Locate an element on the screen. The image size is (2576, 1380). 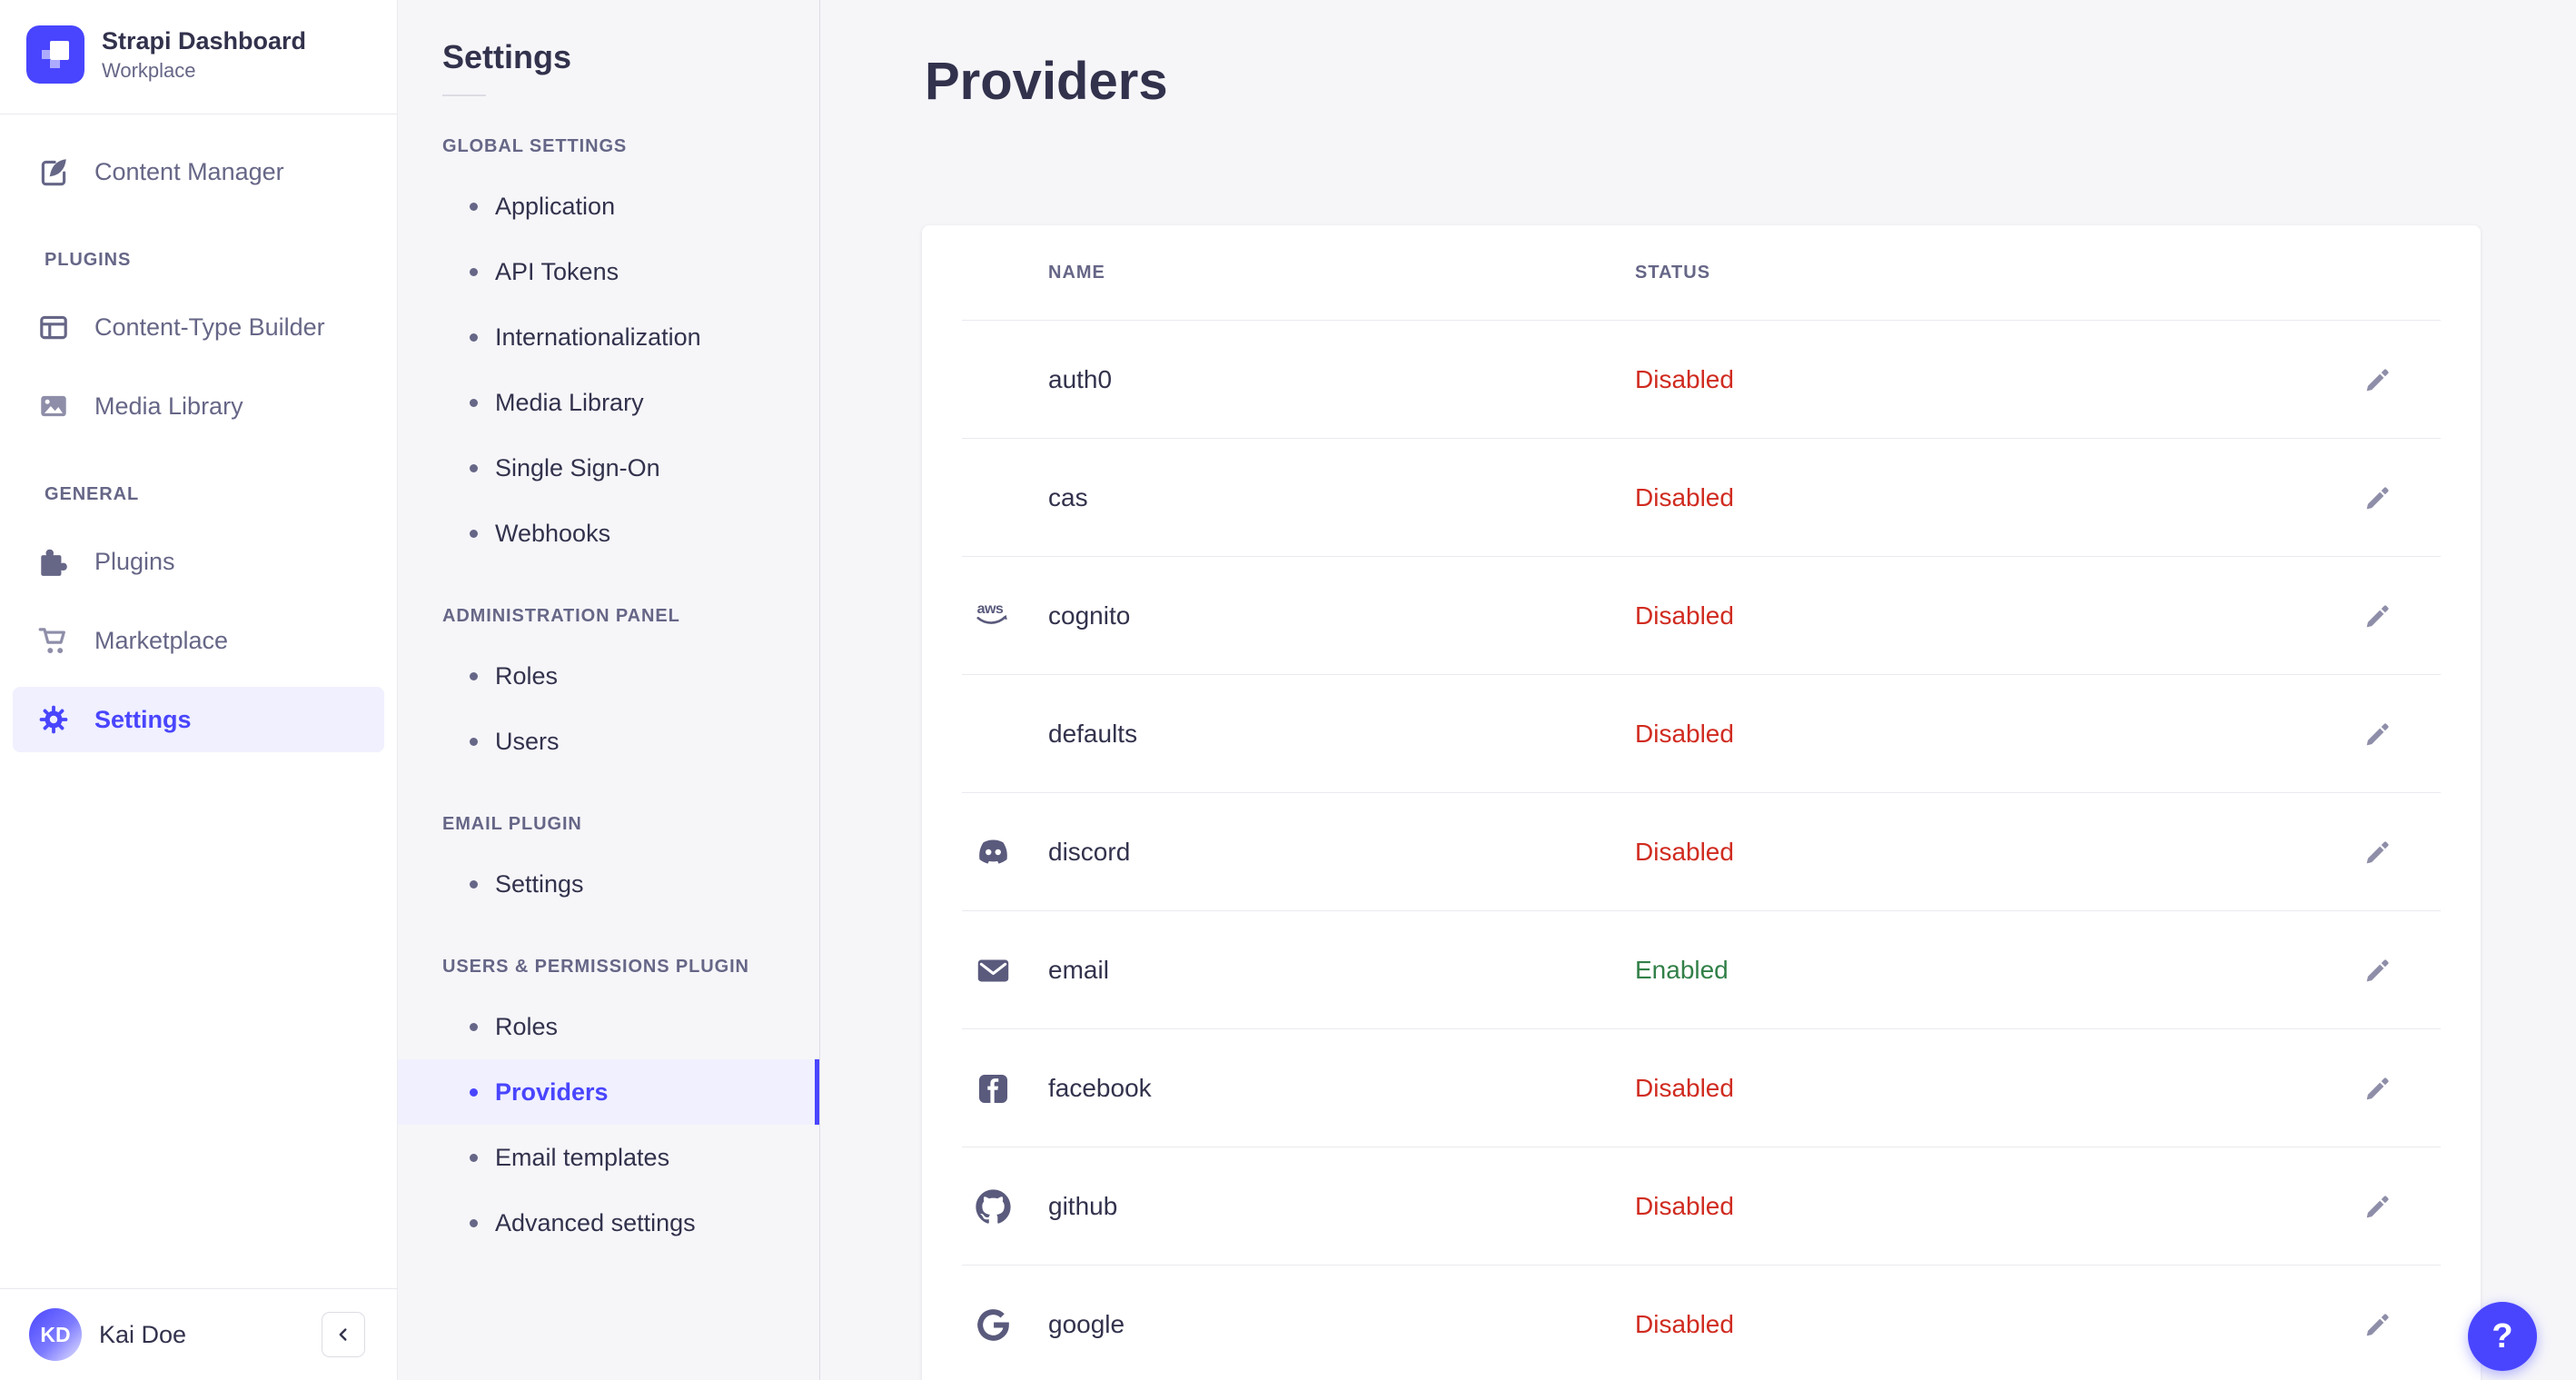
provider-name: github is located at coordinates (1083, 1206).